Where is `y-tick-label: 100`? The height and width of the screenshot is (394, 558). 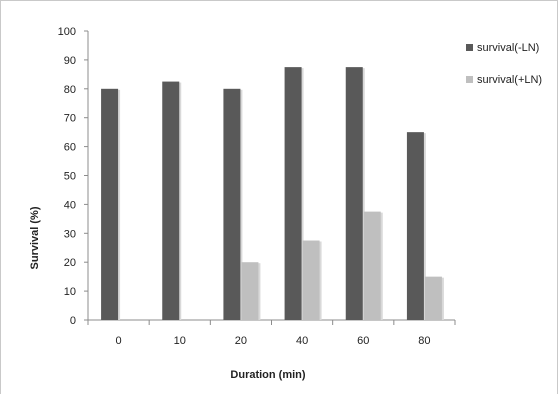 y-tick-label: 100 is located at coordinates (67, 32).